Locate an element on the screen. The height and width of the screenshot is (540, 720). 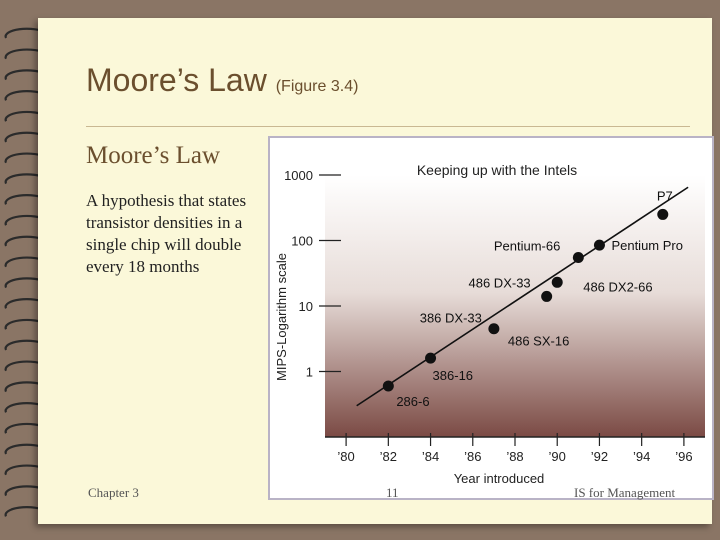
x-tick-label: ’82 is located at coordinates (388, 456).